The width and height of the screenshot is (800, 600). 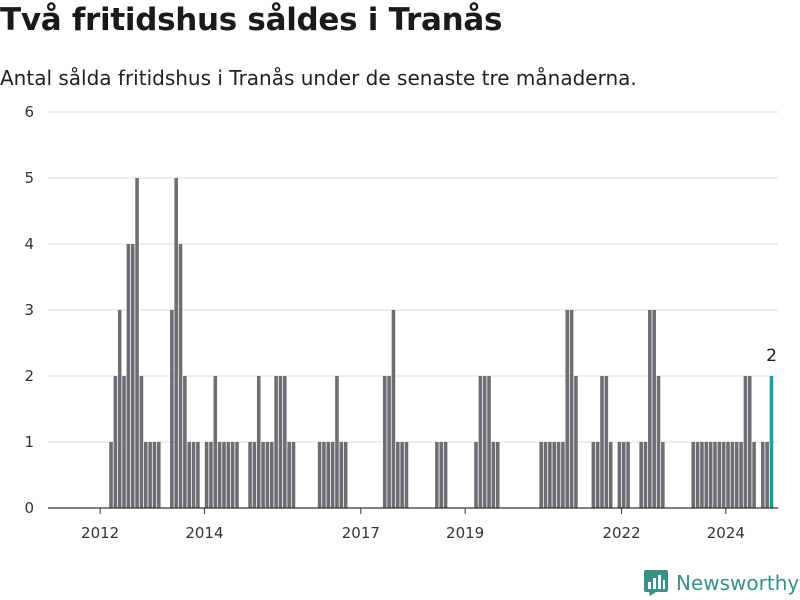 I want to click on x-tick-label: 2019, so click(x=465, y=533).